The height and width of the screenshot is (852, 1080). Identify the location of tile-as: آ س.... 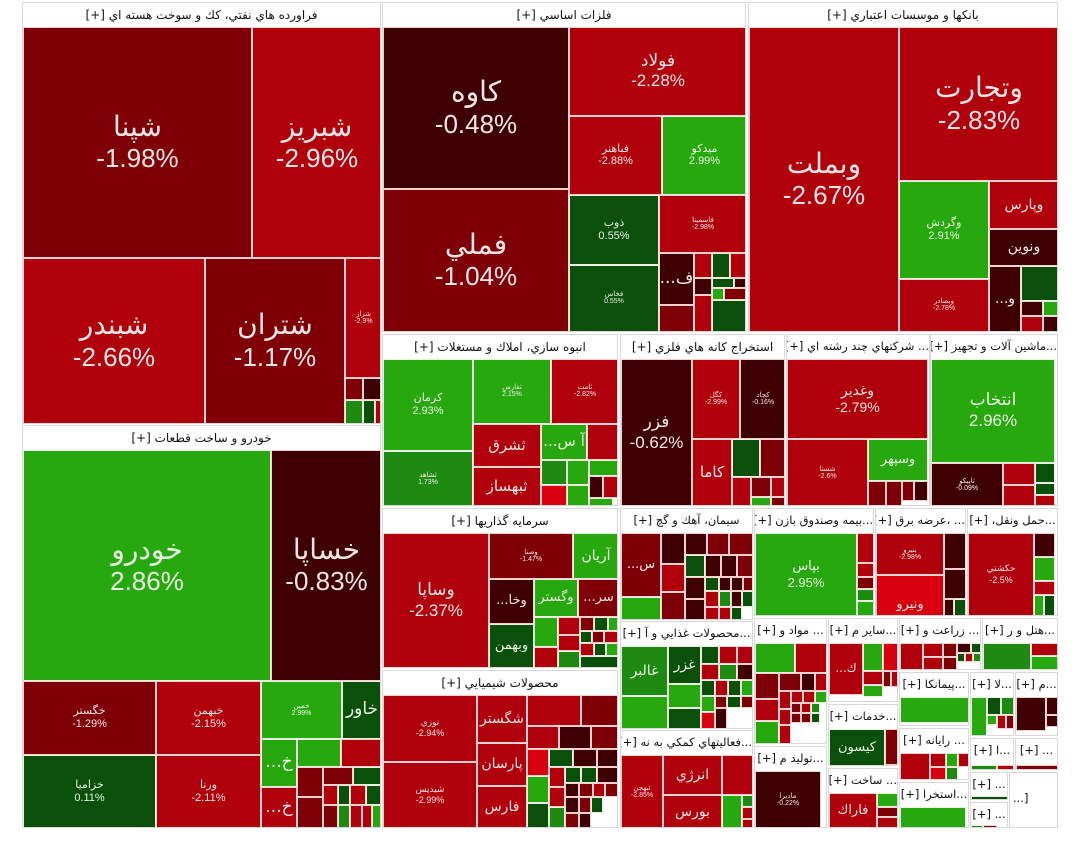
(564, 442).